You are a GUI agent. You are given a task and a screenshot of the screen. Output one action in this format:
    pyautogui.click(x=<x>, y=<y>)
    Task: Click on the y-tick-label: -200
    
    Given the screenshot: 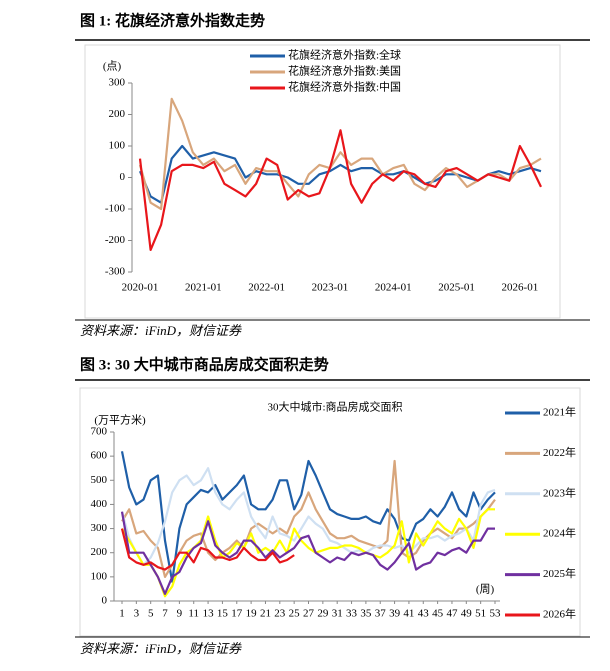 What is the action you would take?
    pyautogui.click(x=115, y=240)
    